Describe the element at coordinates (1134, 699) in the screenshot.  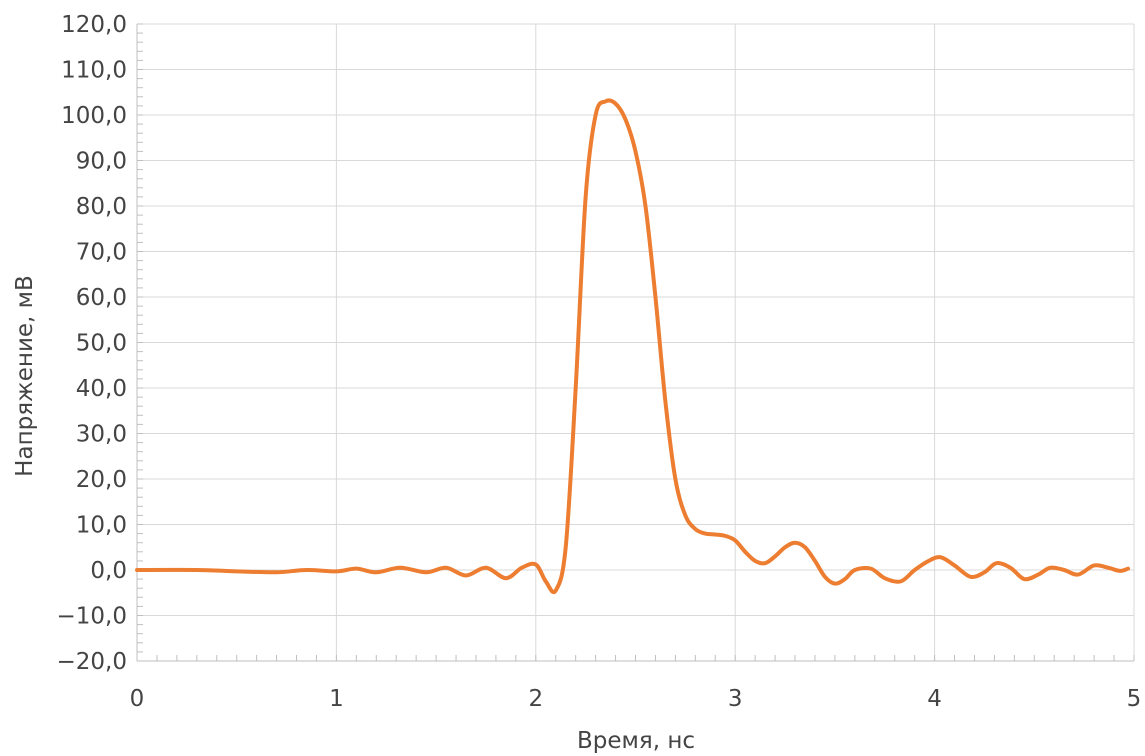
I see `x-tick-label: 5` at that location.